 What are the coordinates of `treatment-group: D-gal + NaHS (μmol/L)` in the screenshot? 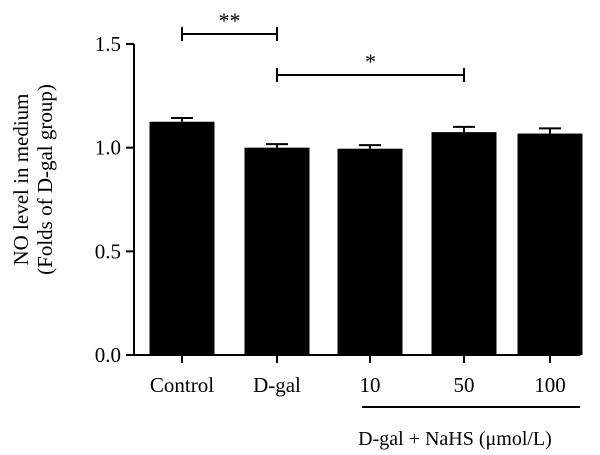 It's located at (469, 428).